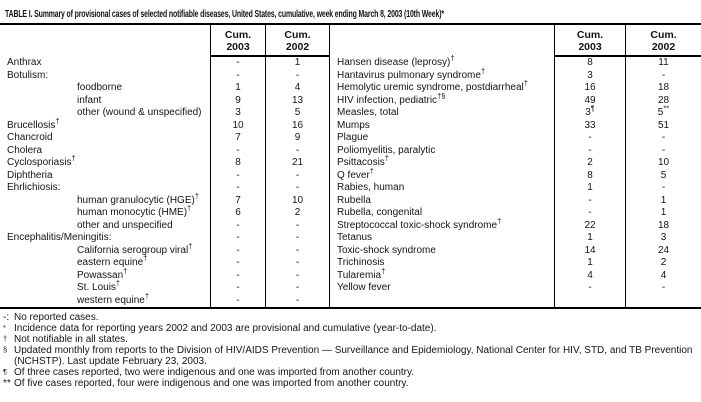 The image size is (701, 402). Describe the element at coordinates (125, 225) in the screenshot. I see `disease-name: other and unspecified` at that location.